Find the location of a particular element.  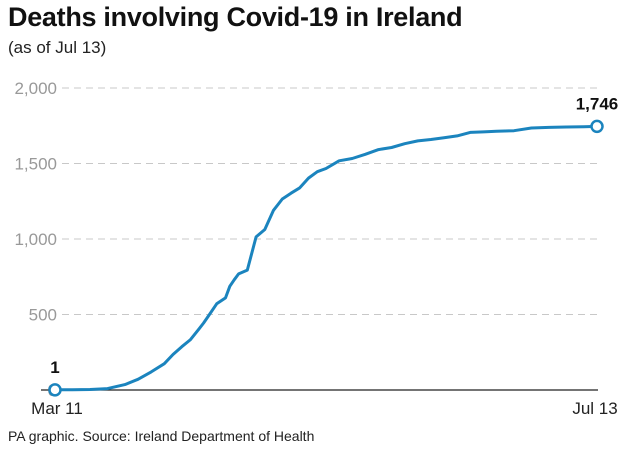

chart-subtitle: (as of Jul 13) is located at coordinates (57, 47).